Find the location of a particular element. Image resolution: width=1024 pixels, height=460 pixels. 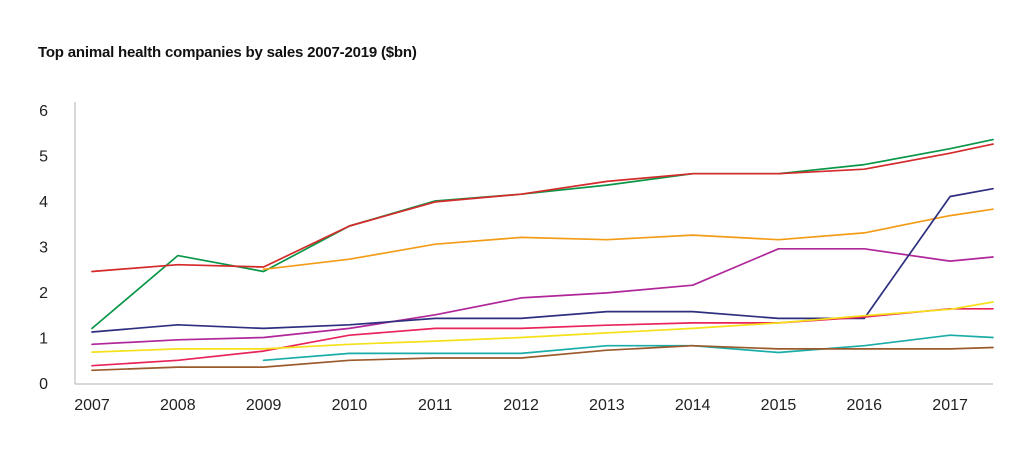

x-tick-label: 2010 is located at coordinates (350, 405).